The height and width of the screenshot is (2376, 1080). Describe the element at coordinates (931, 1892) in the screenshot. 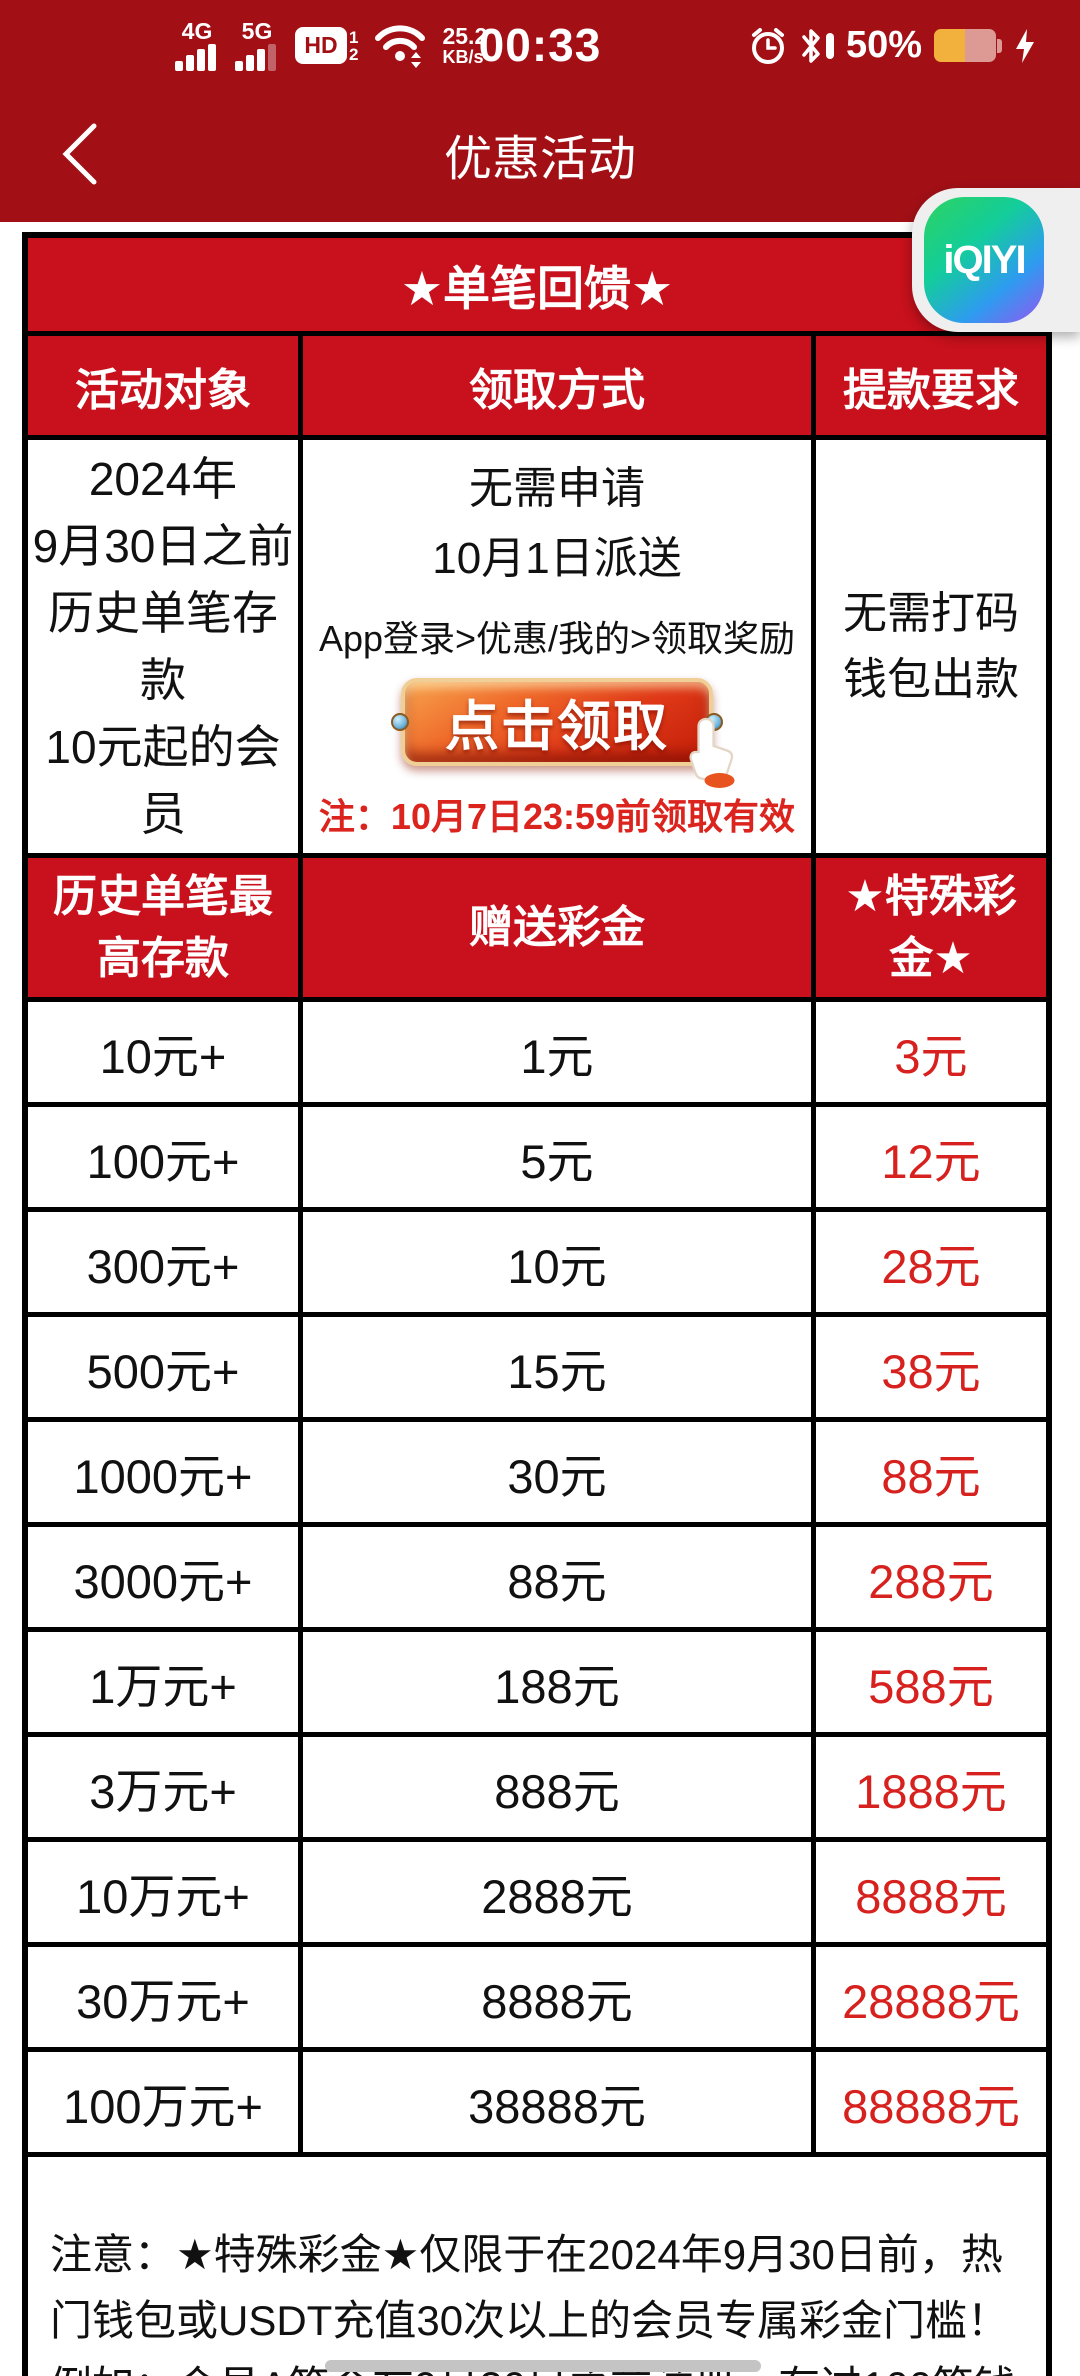

I see `tier-special-cell: 8888元` at that location.